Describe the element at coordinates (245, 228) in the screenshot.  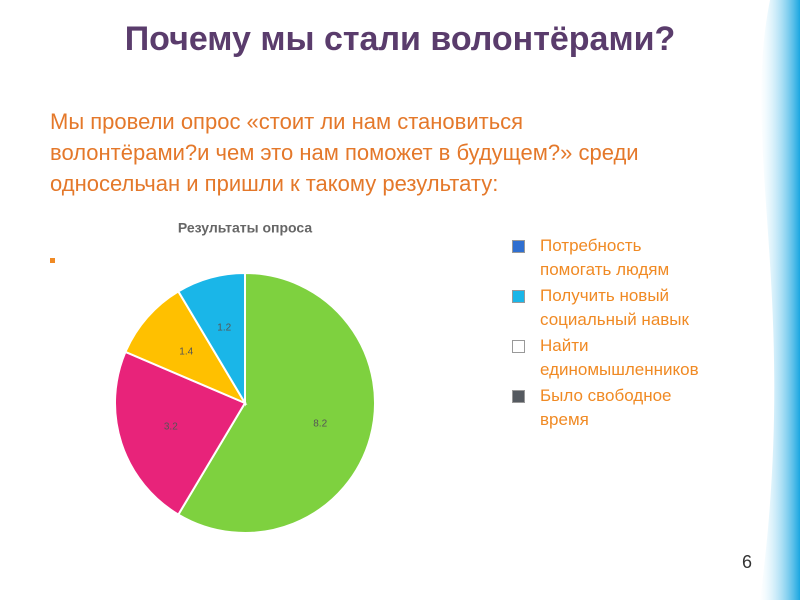
I see `chart-title: Результаты опроса` at that location.